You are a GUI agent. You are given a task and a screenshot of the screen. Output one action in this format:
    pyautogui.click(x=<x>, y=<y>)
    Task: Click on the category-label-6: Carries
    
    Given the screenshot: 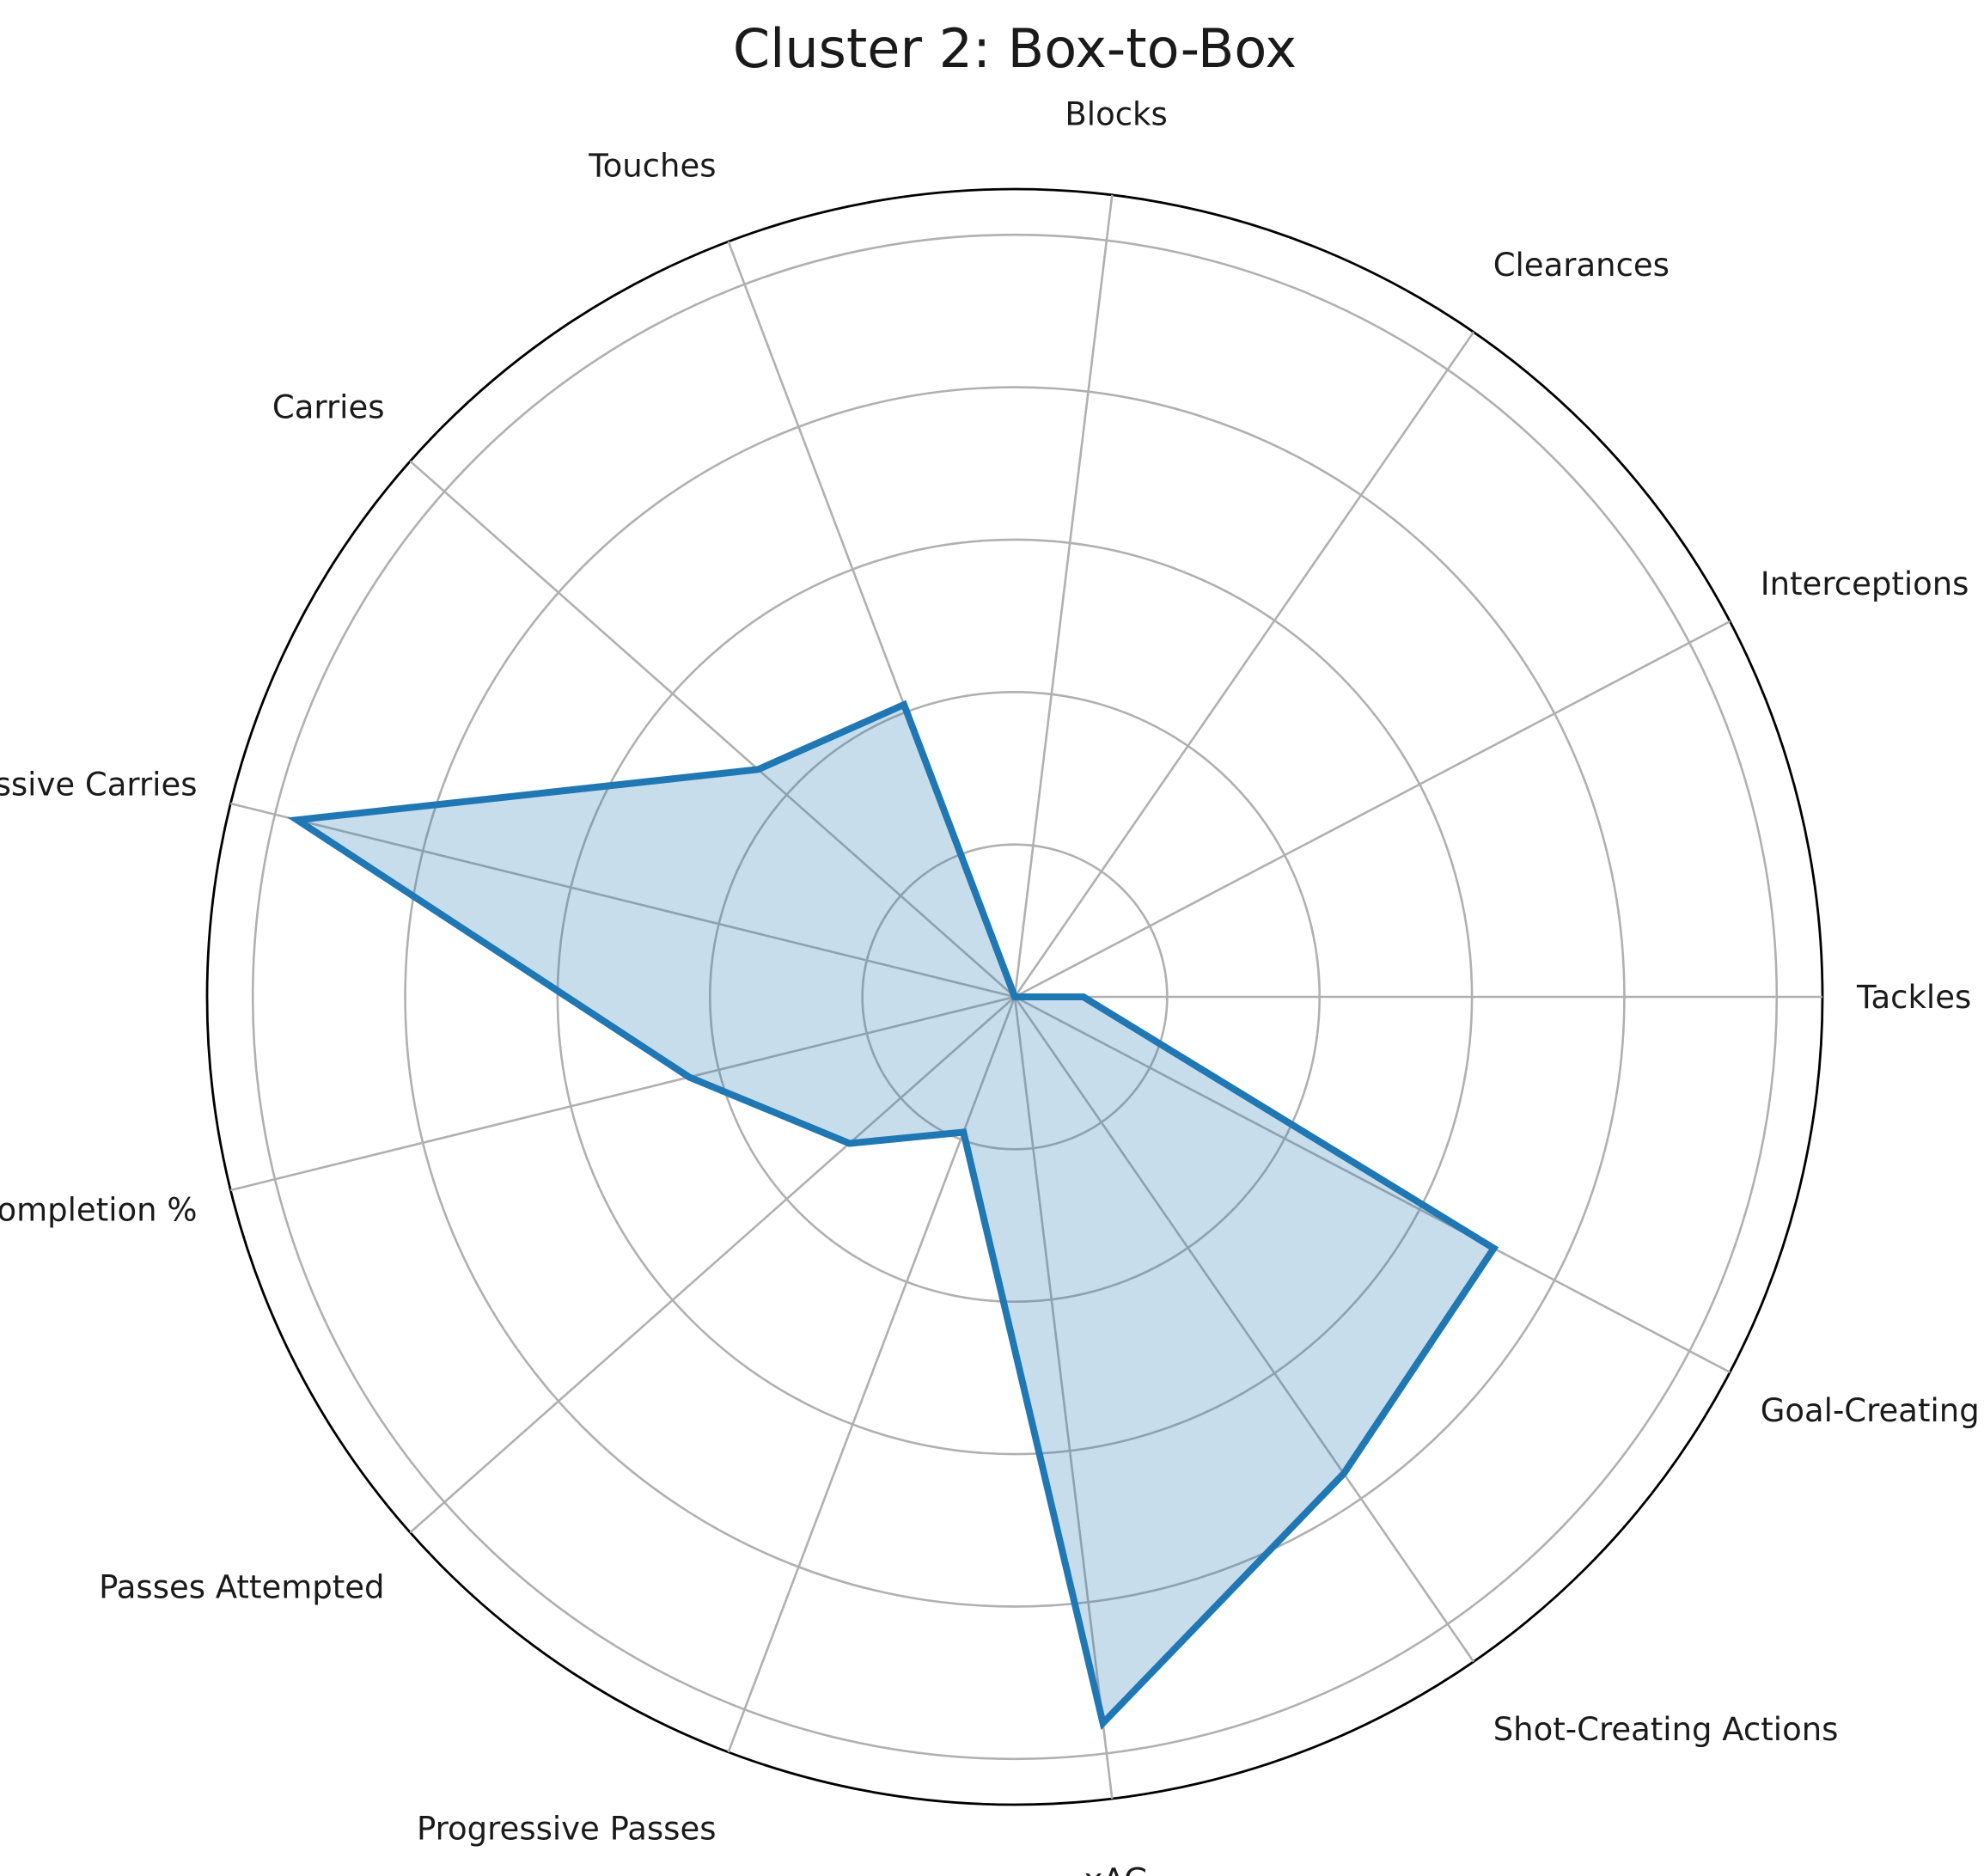 What is the action you would take?
    pyautogui.click(x=328, y=408)
    